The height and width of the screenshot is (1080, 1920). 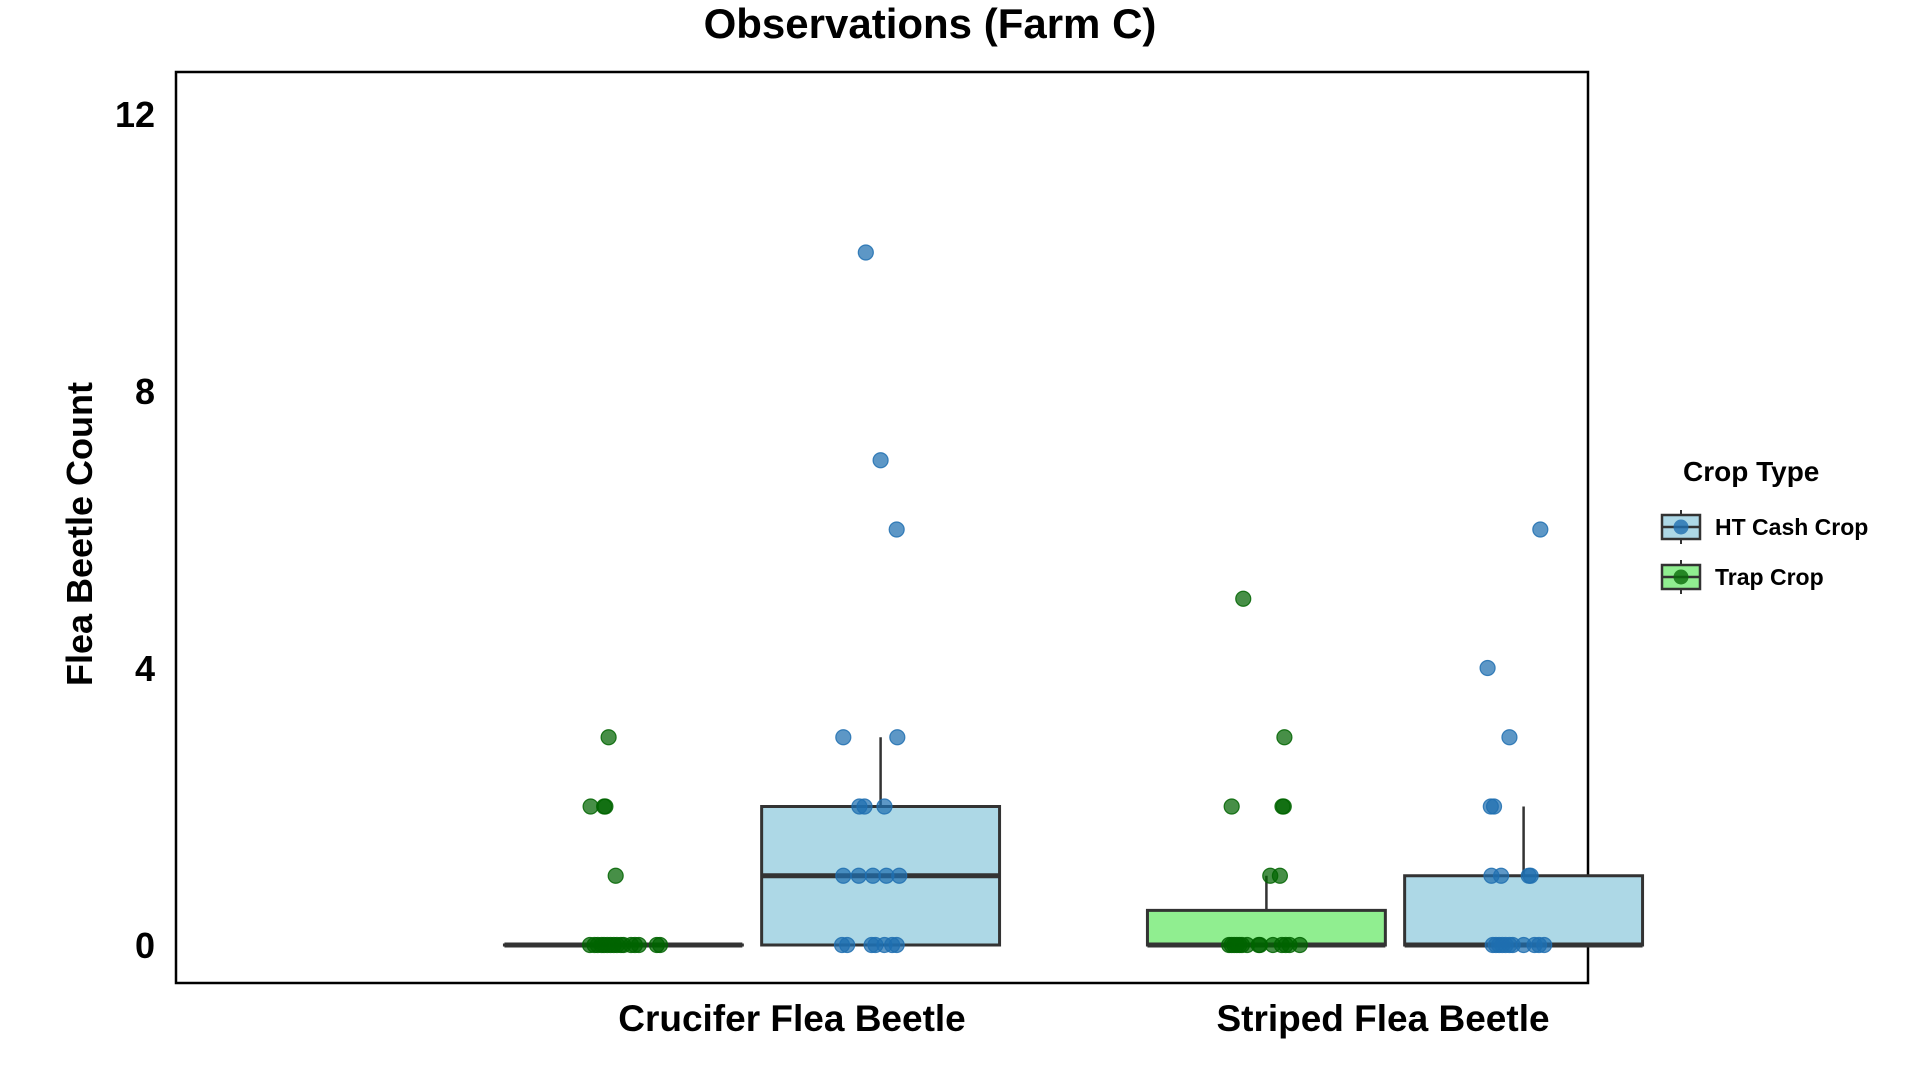 I want to click on y-tick-label: 8, so click(x=145, y=391).